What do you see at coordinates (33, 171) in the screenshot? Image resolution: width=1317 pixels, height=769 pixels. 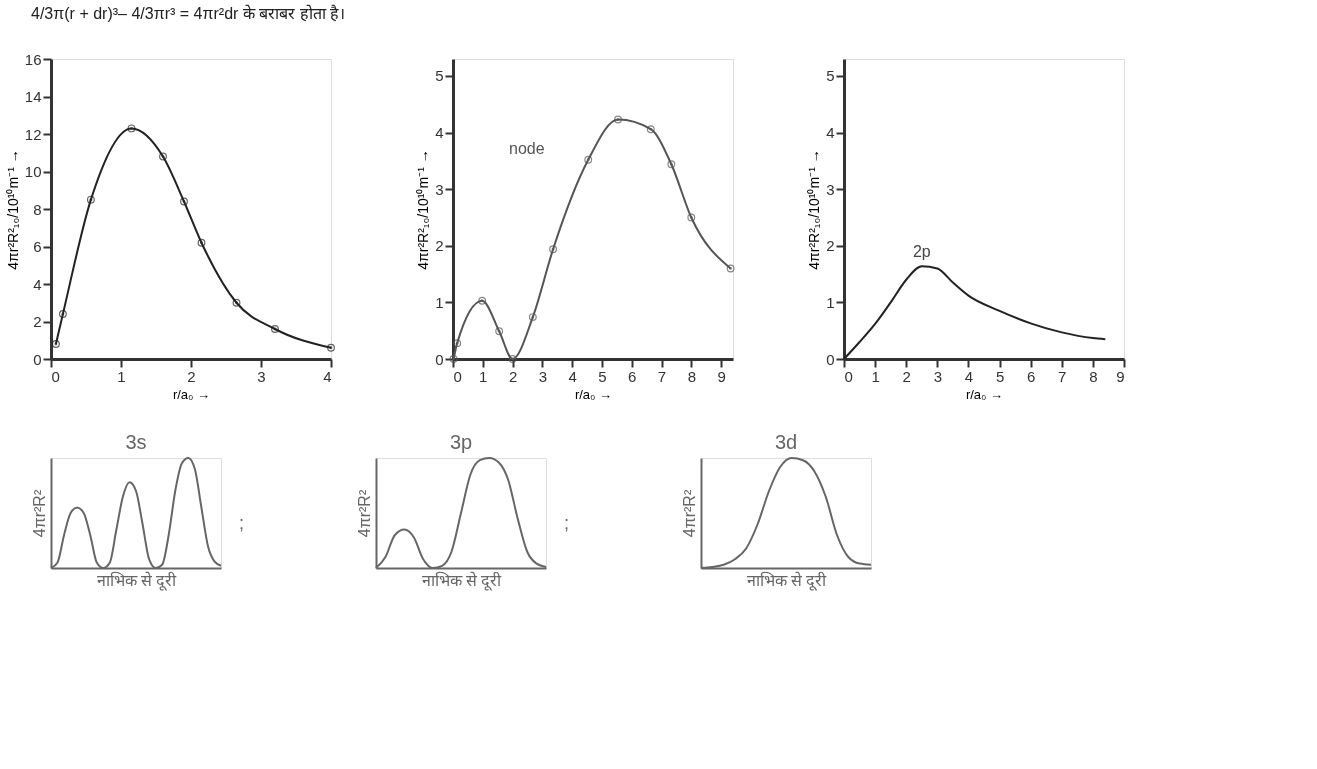 I see `y-tick-label: 10` at bounding box center [33, 171].